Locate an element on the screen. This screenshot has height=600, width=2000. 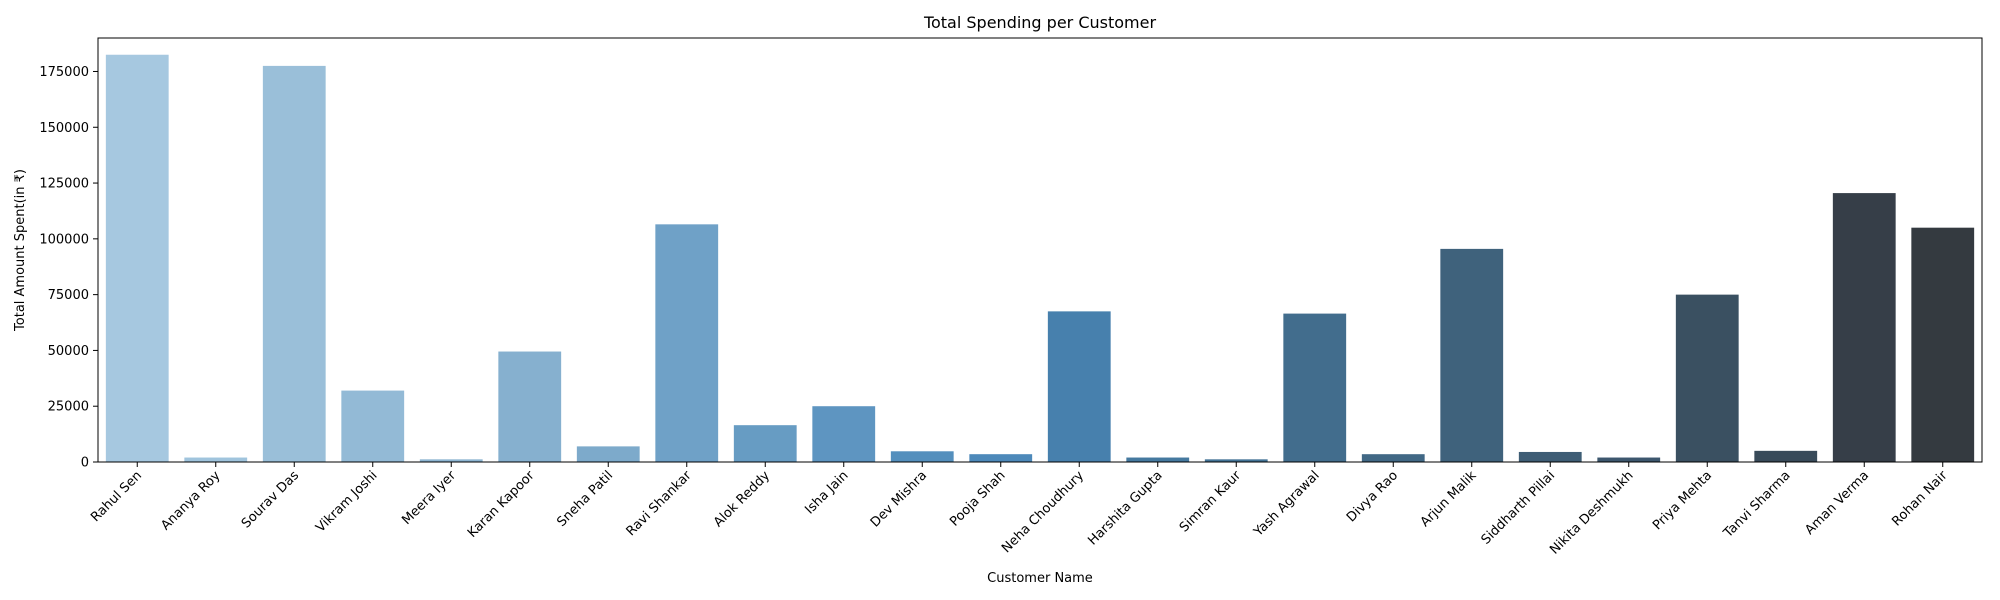
x-tick-label: Karan Kapoor is located at coordinates (501, 504).